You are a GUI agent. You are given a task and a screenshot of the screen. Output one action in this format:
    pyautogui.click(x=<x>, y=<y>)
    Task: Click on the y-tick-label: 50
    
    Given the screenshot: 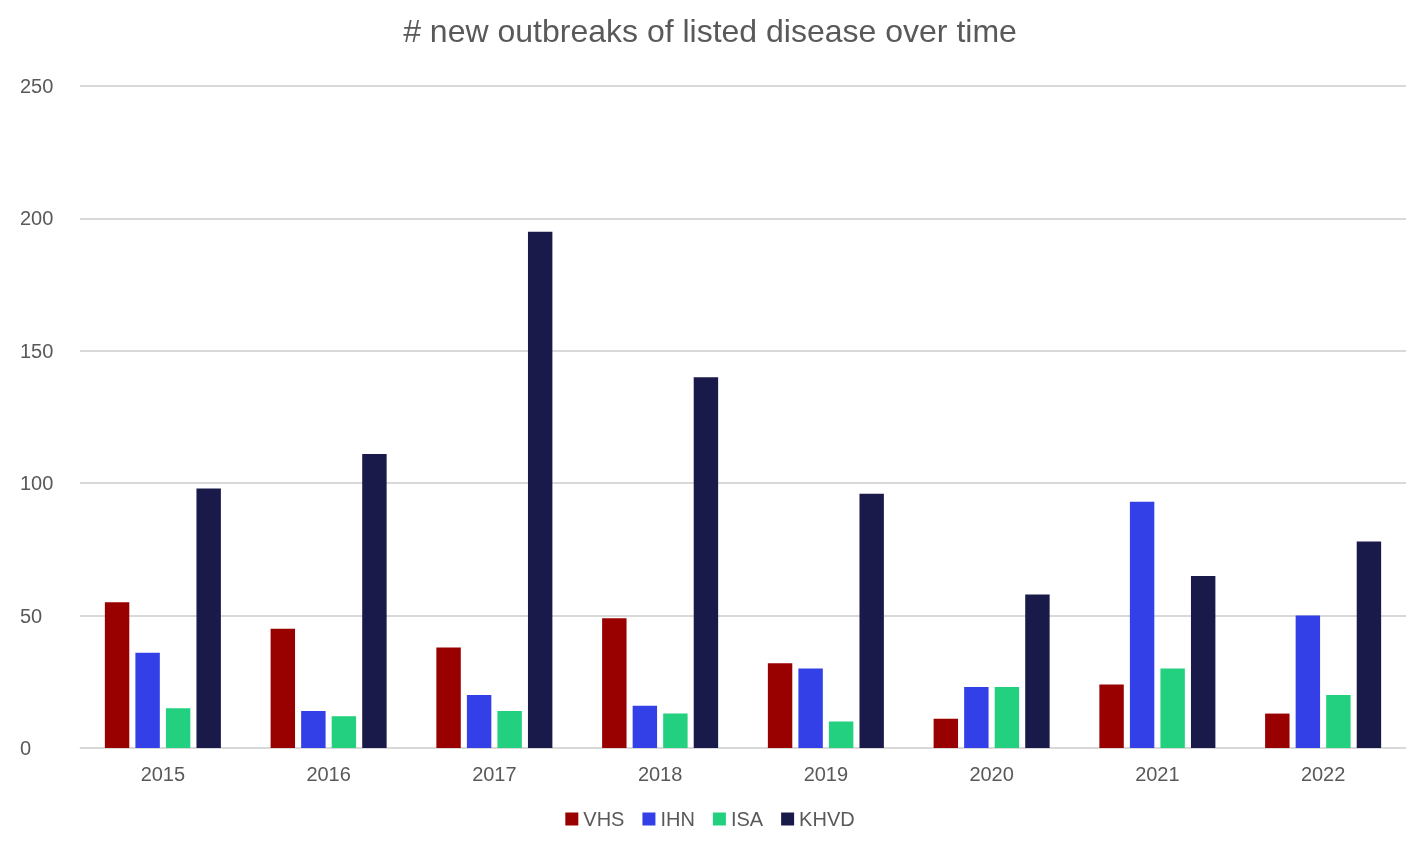 What is the action you would take?
    pyautogui.click(x=31, y=615)
    